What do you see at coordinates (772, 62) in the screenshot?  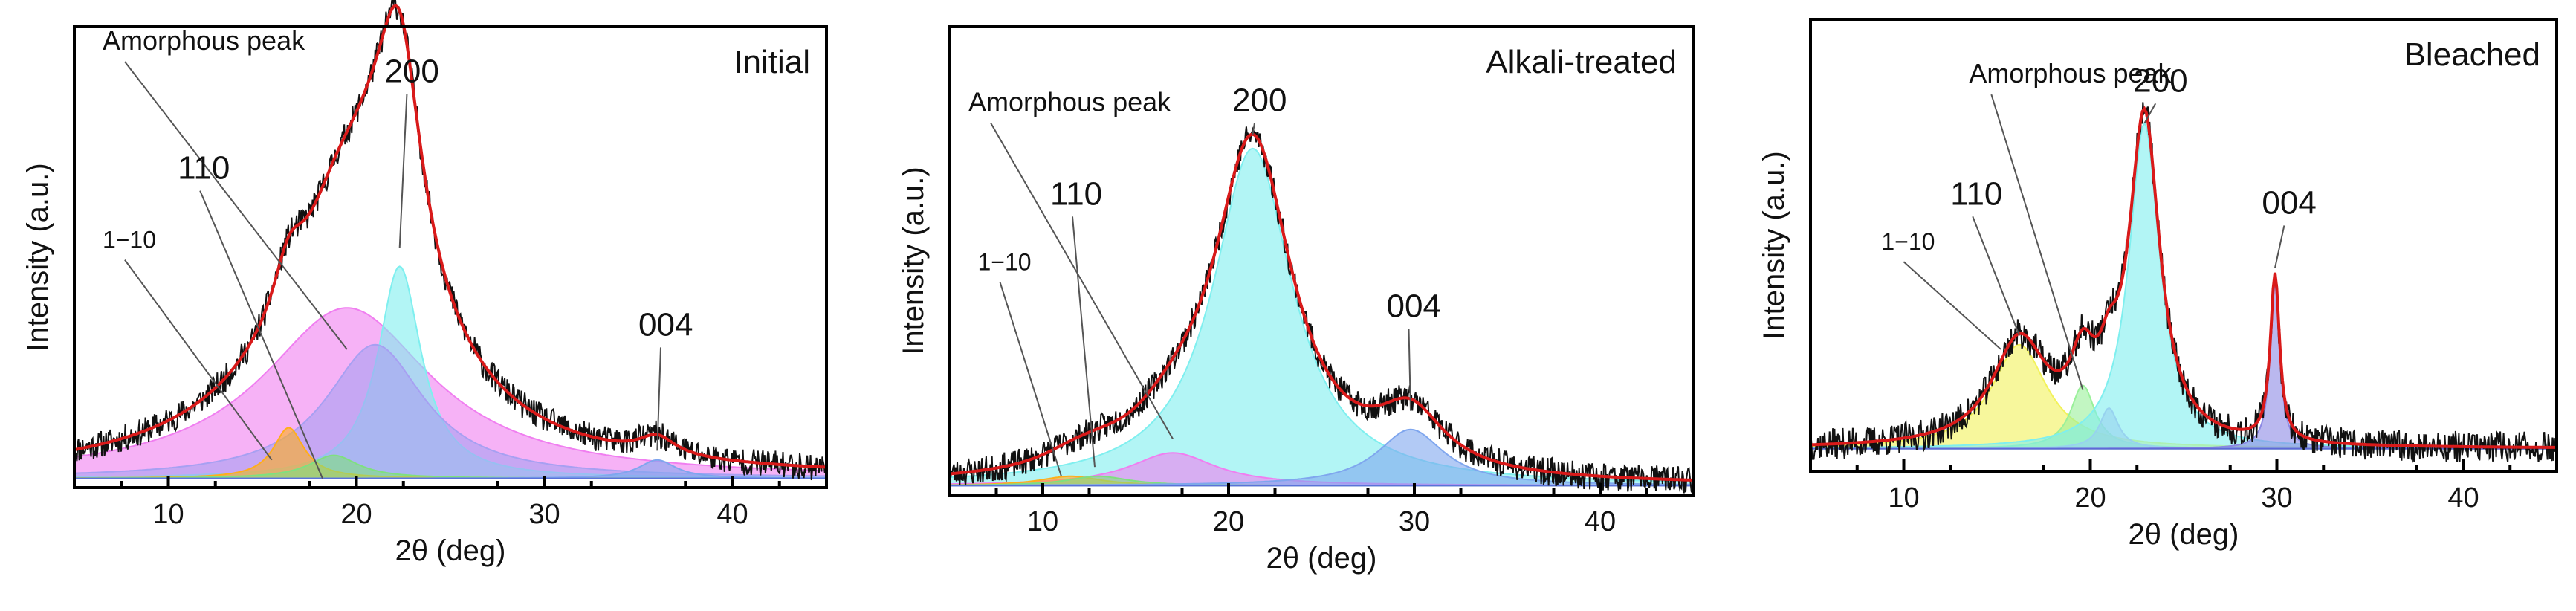 I see `panel-title: Initial` at bounding box center [772, 62].